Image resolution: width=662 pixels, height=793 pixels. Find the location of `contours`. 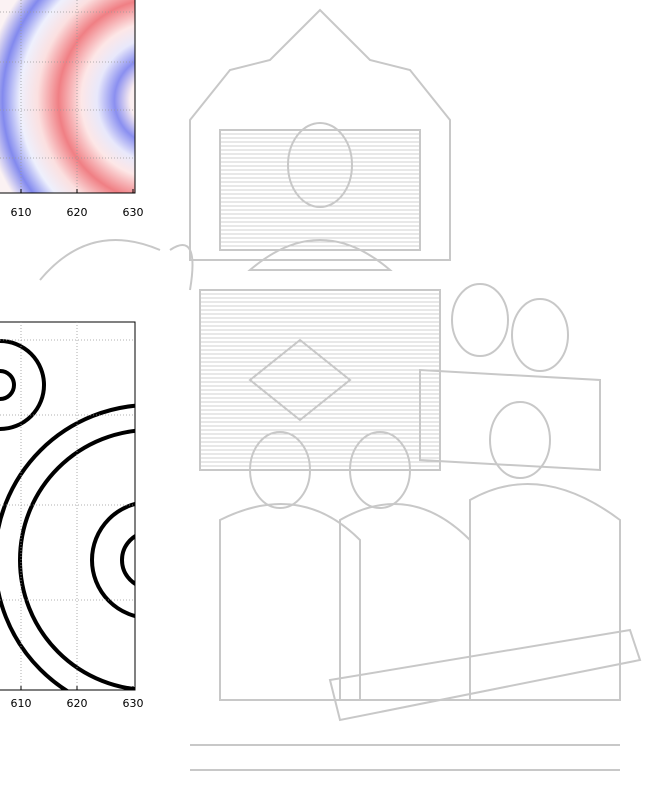

contours is located at coordinates (67, 514).